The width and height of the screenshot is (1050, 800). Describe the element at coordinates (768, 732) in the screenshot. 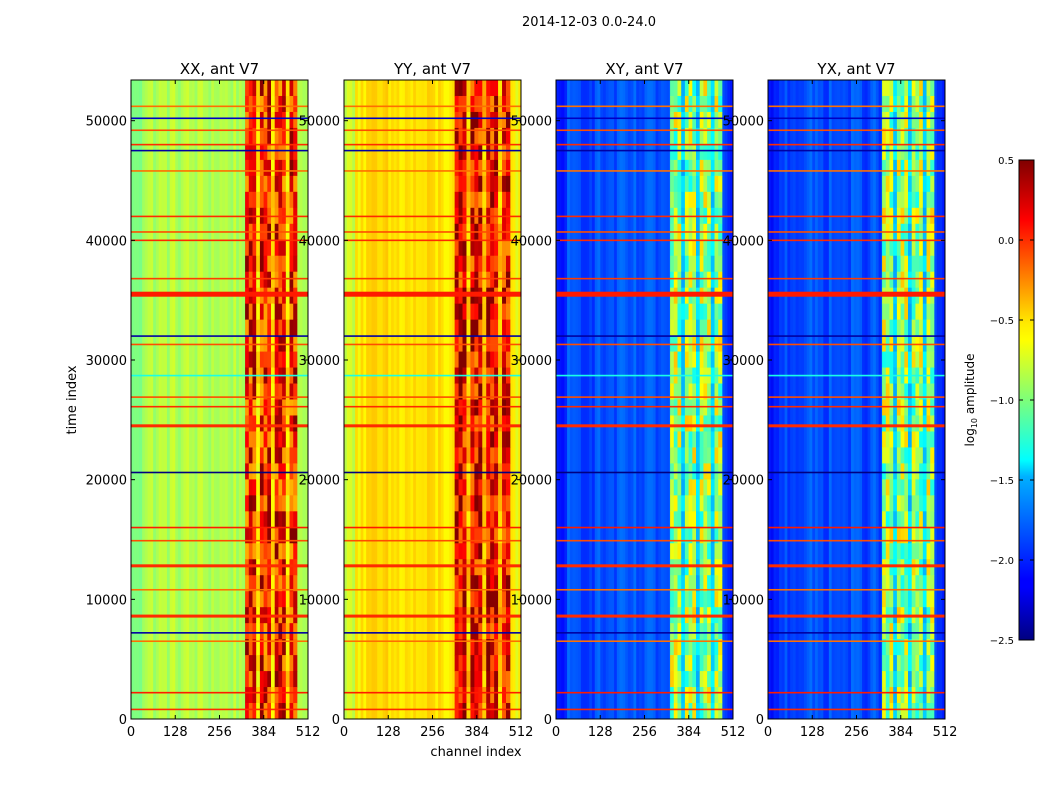

I see `x-tick-label: 0` at that location.